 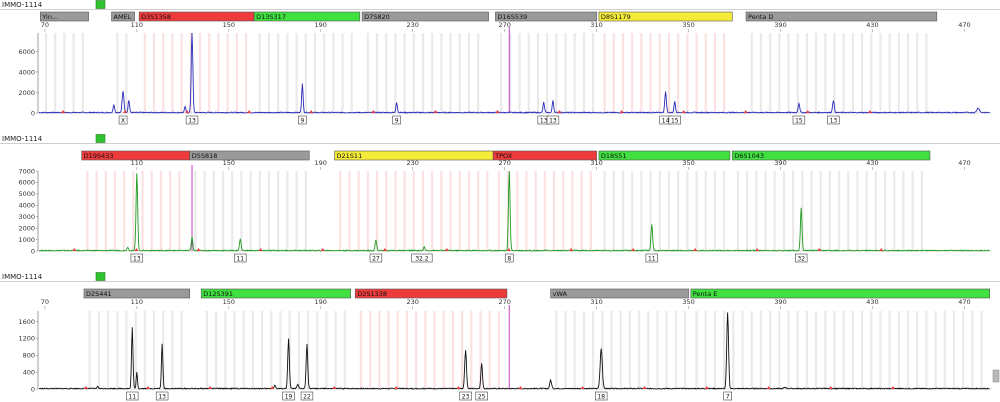 I want to click on locus-marker-d18s51: D18S51, so click(x=664, y=155).